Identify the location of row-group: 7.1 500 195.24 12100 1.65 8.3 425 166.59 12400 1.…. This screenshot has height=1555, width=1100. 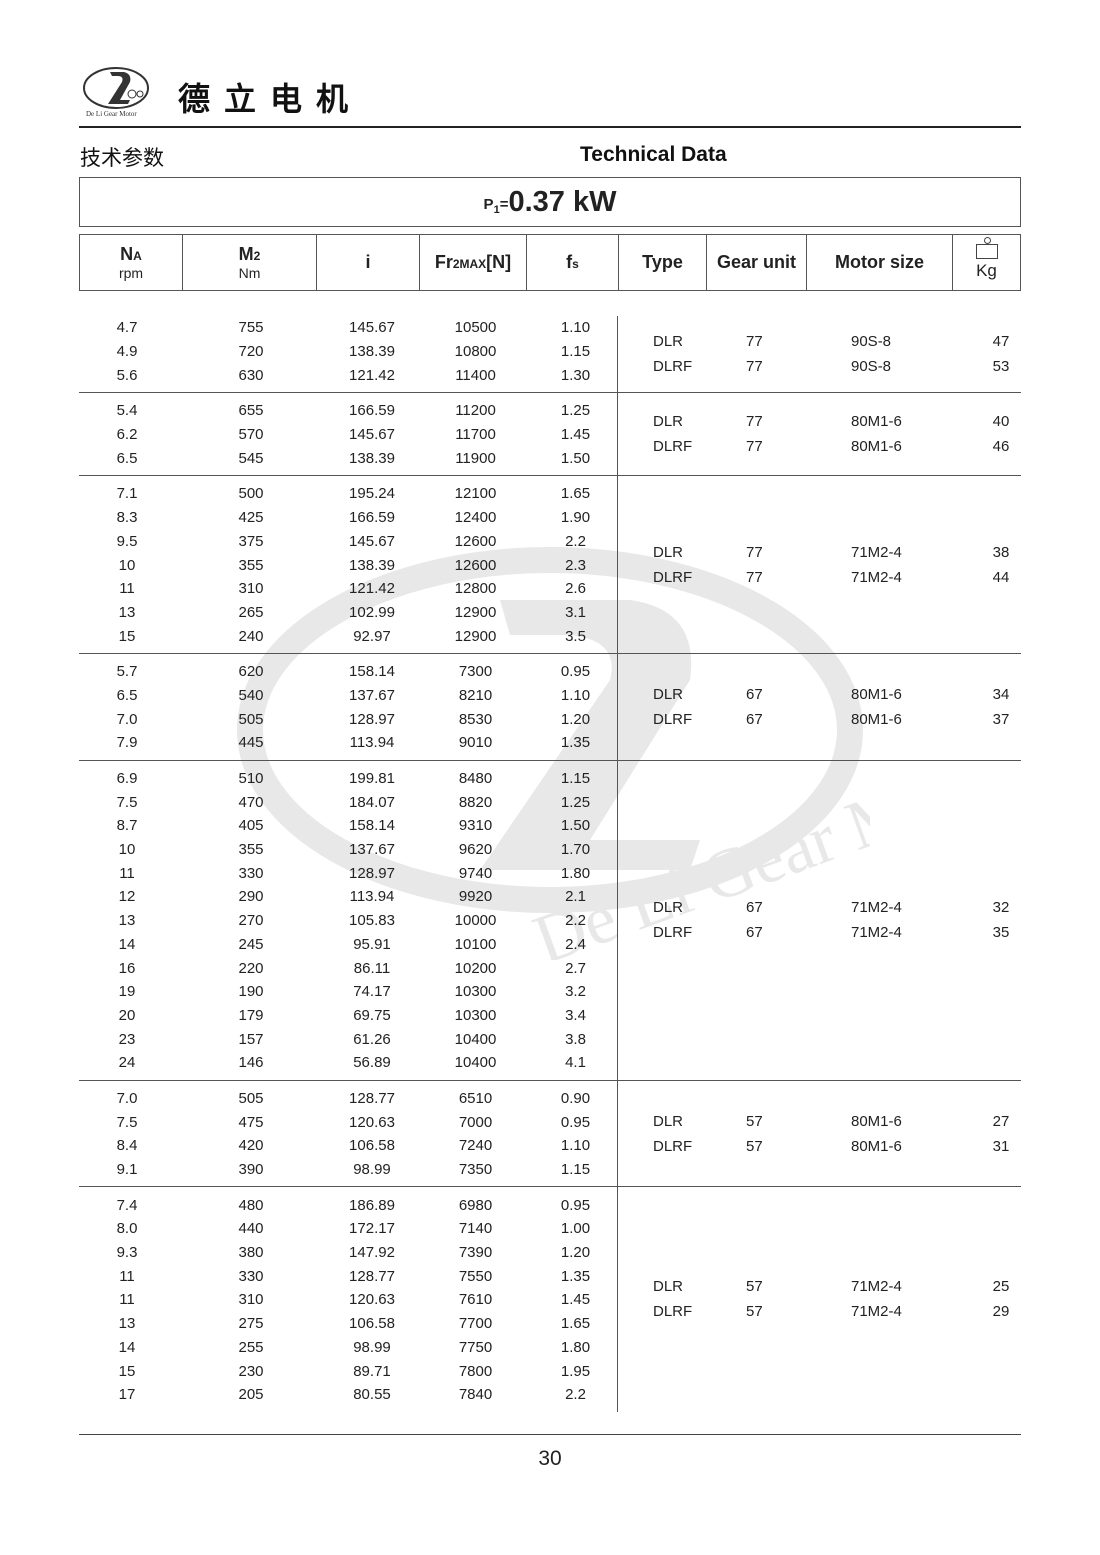
(550, 565).